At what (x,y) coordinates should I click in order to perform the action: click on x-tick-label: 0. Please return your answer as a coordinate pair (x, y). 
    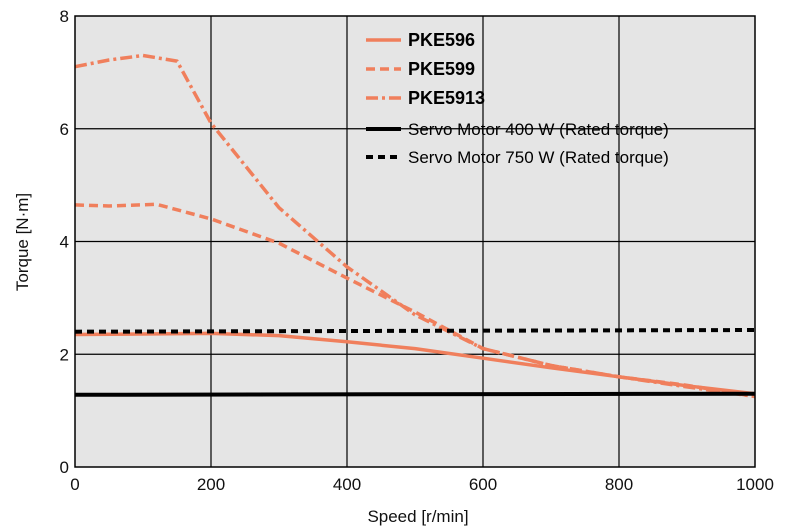
    Looking at the image, I should click on (74, 484).